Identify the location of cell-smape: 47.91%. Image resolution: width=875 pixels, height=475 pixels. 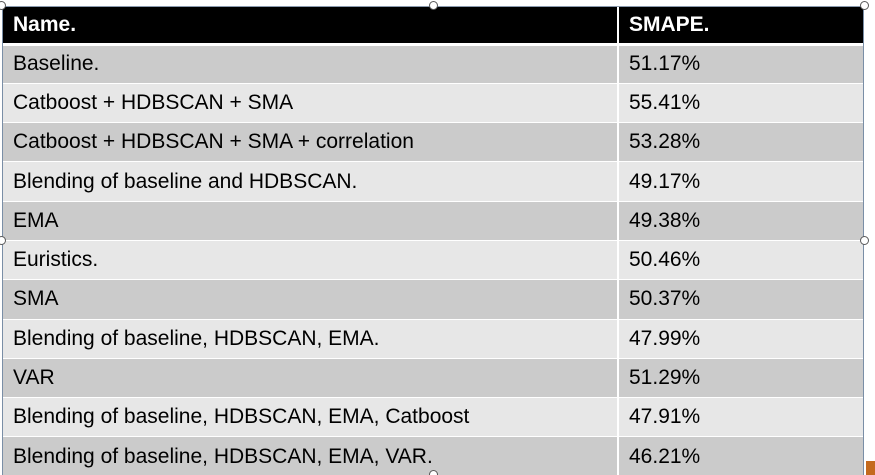
(740, 417).